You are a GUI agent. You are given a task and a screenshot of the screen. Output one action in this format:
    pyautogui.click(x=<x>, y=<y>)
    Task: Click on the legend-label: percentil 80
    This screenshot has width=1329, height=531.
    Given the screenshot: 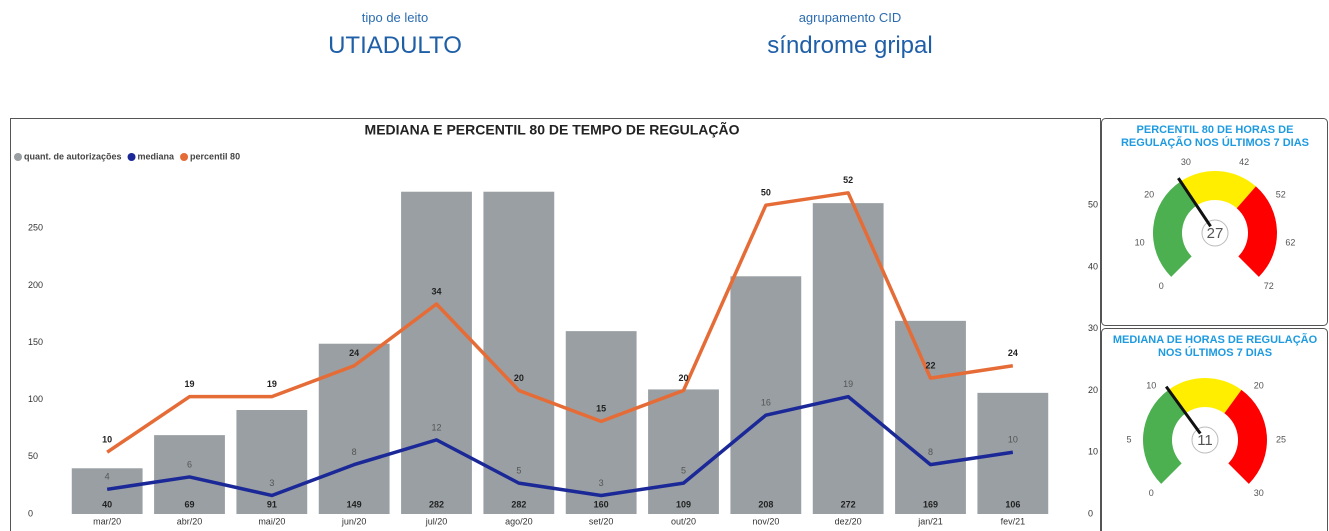 What is the action you would take?
    pyautogui.click(x=215, y=156)
    